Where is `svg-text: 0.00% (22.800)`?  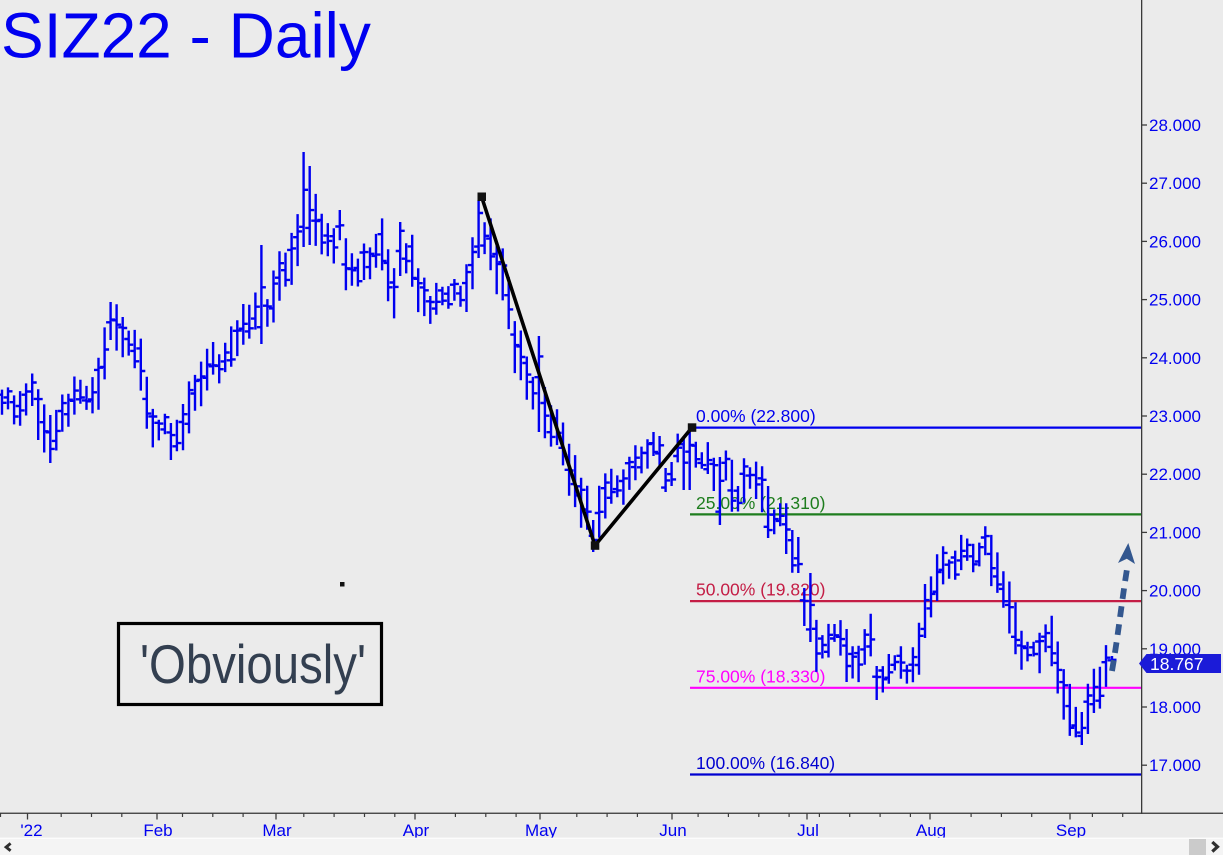 svg-text: 0.00% (22.800) is located at coordinates (756, 416).